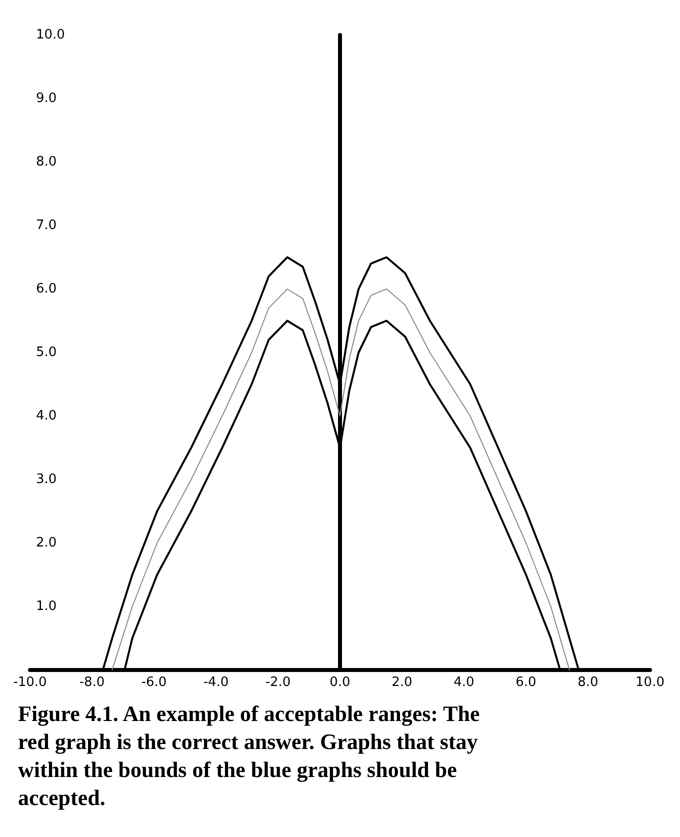  What do you see at coordinates (46, 98) in the screenshot?
I see `y-tick-label: 9.0` at bounding box center [46, 98].